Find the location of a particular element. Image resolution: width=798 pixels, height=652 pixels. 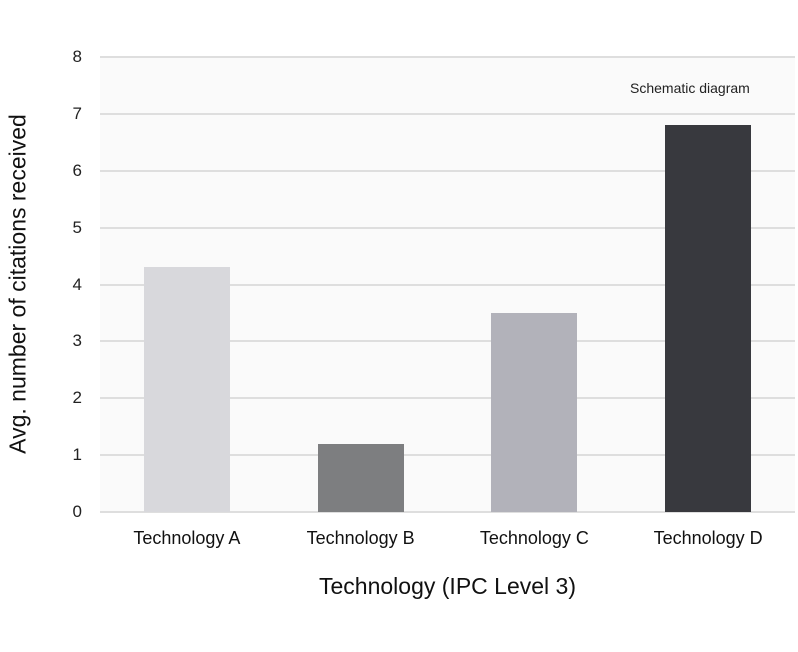

x-tick-label: Technology A is located at coordinates (187, 538).